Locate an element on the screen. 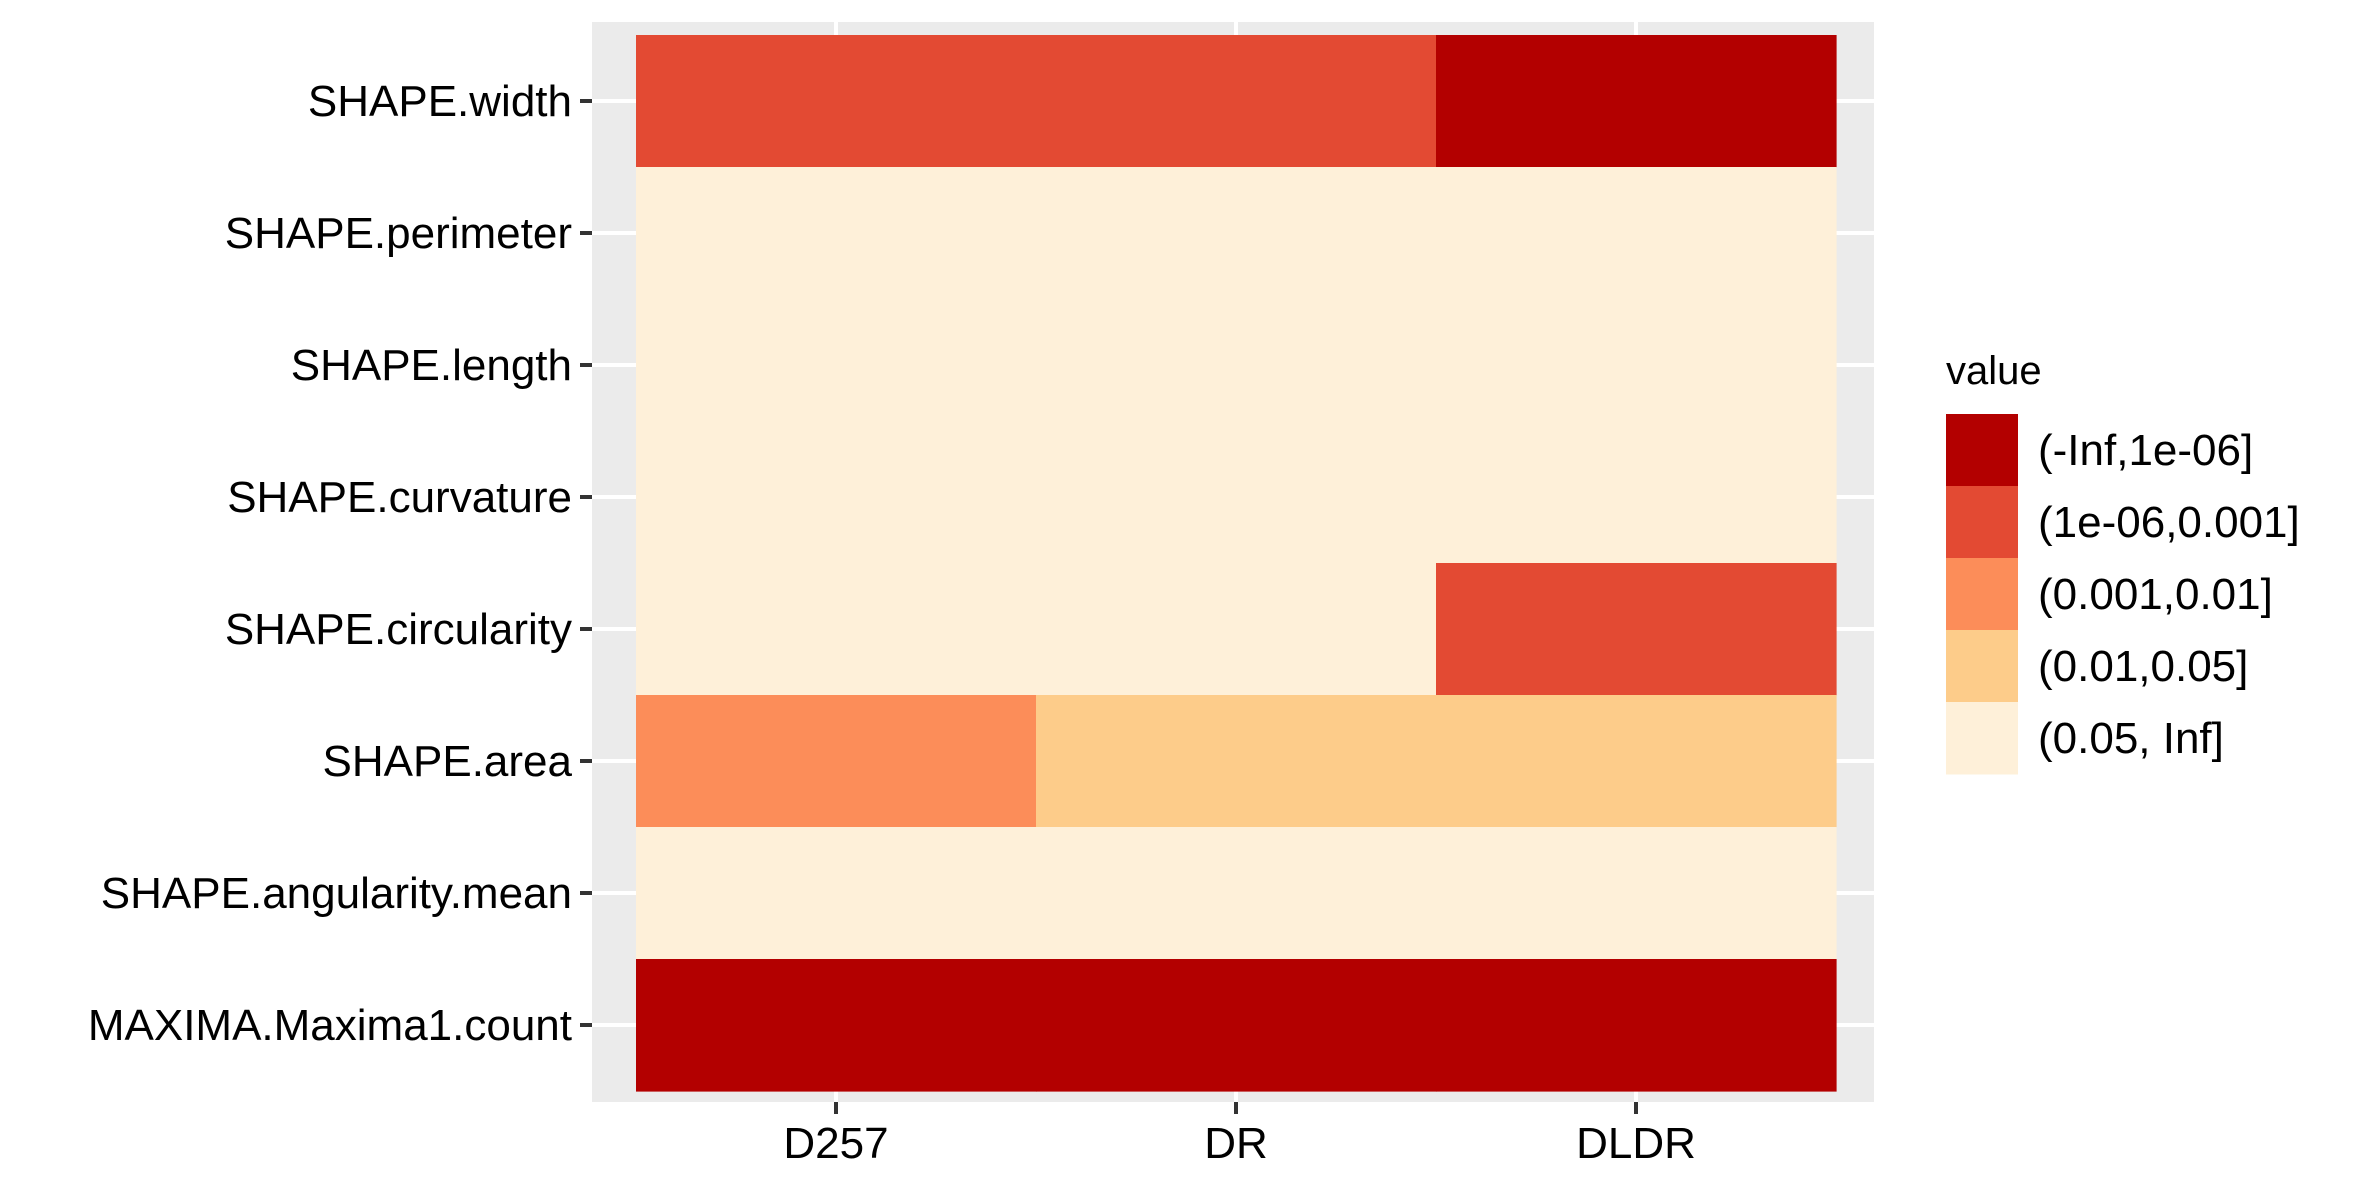 The height and width of the screenshot is (1181, 2362). heatmap-cell-shape-curvature-dr is located at coordinates (1236, 497).